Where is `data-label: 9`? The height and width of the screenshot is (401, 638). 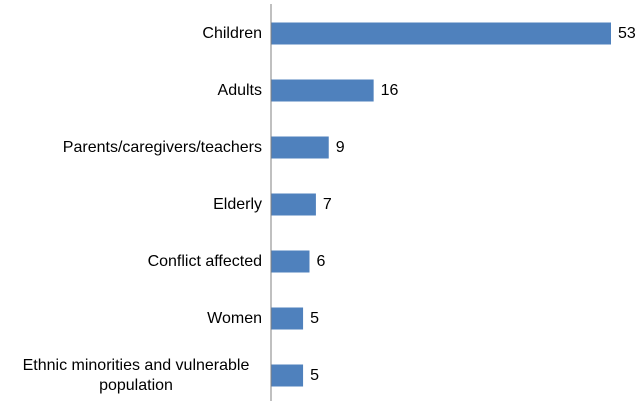 data-label: 9 is located at coordinates (340, 147).